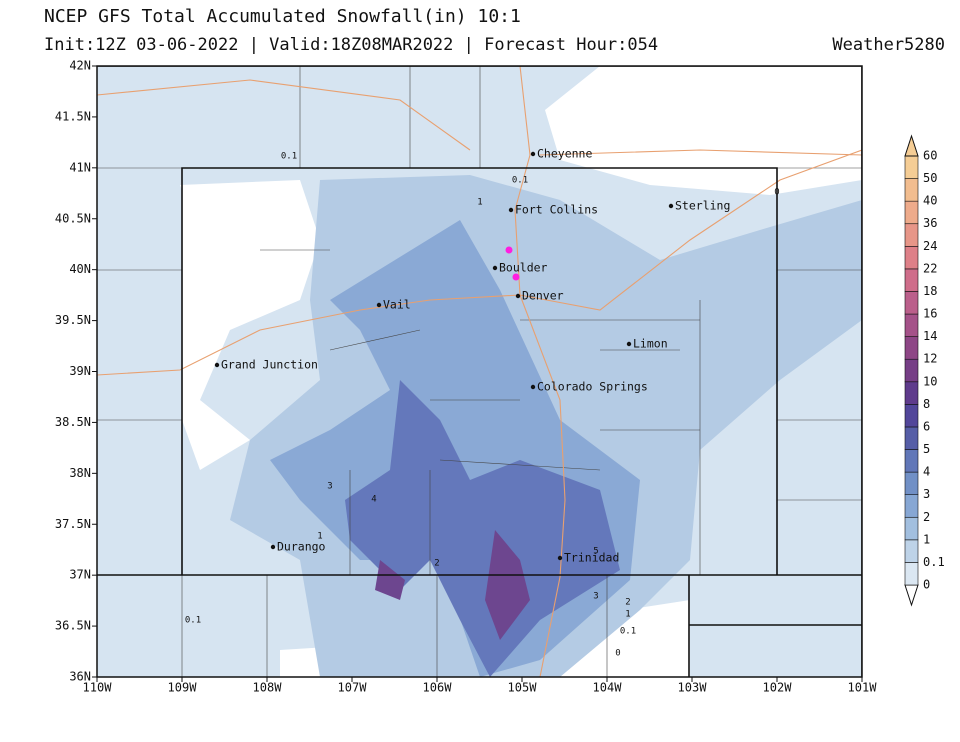 Image resolution: width=960 pixels, height=742 pixels. I want to click on colorbar-label: 24, so click(930, 246).